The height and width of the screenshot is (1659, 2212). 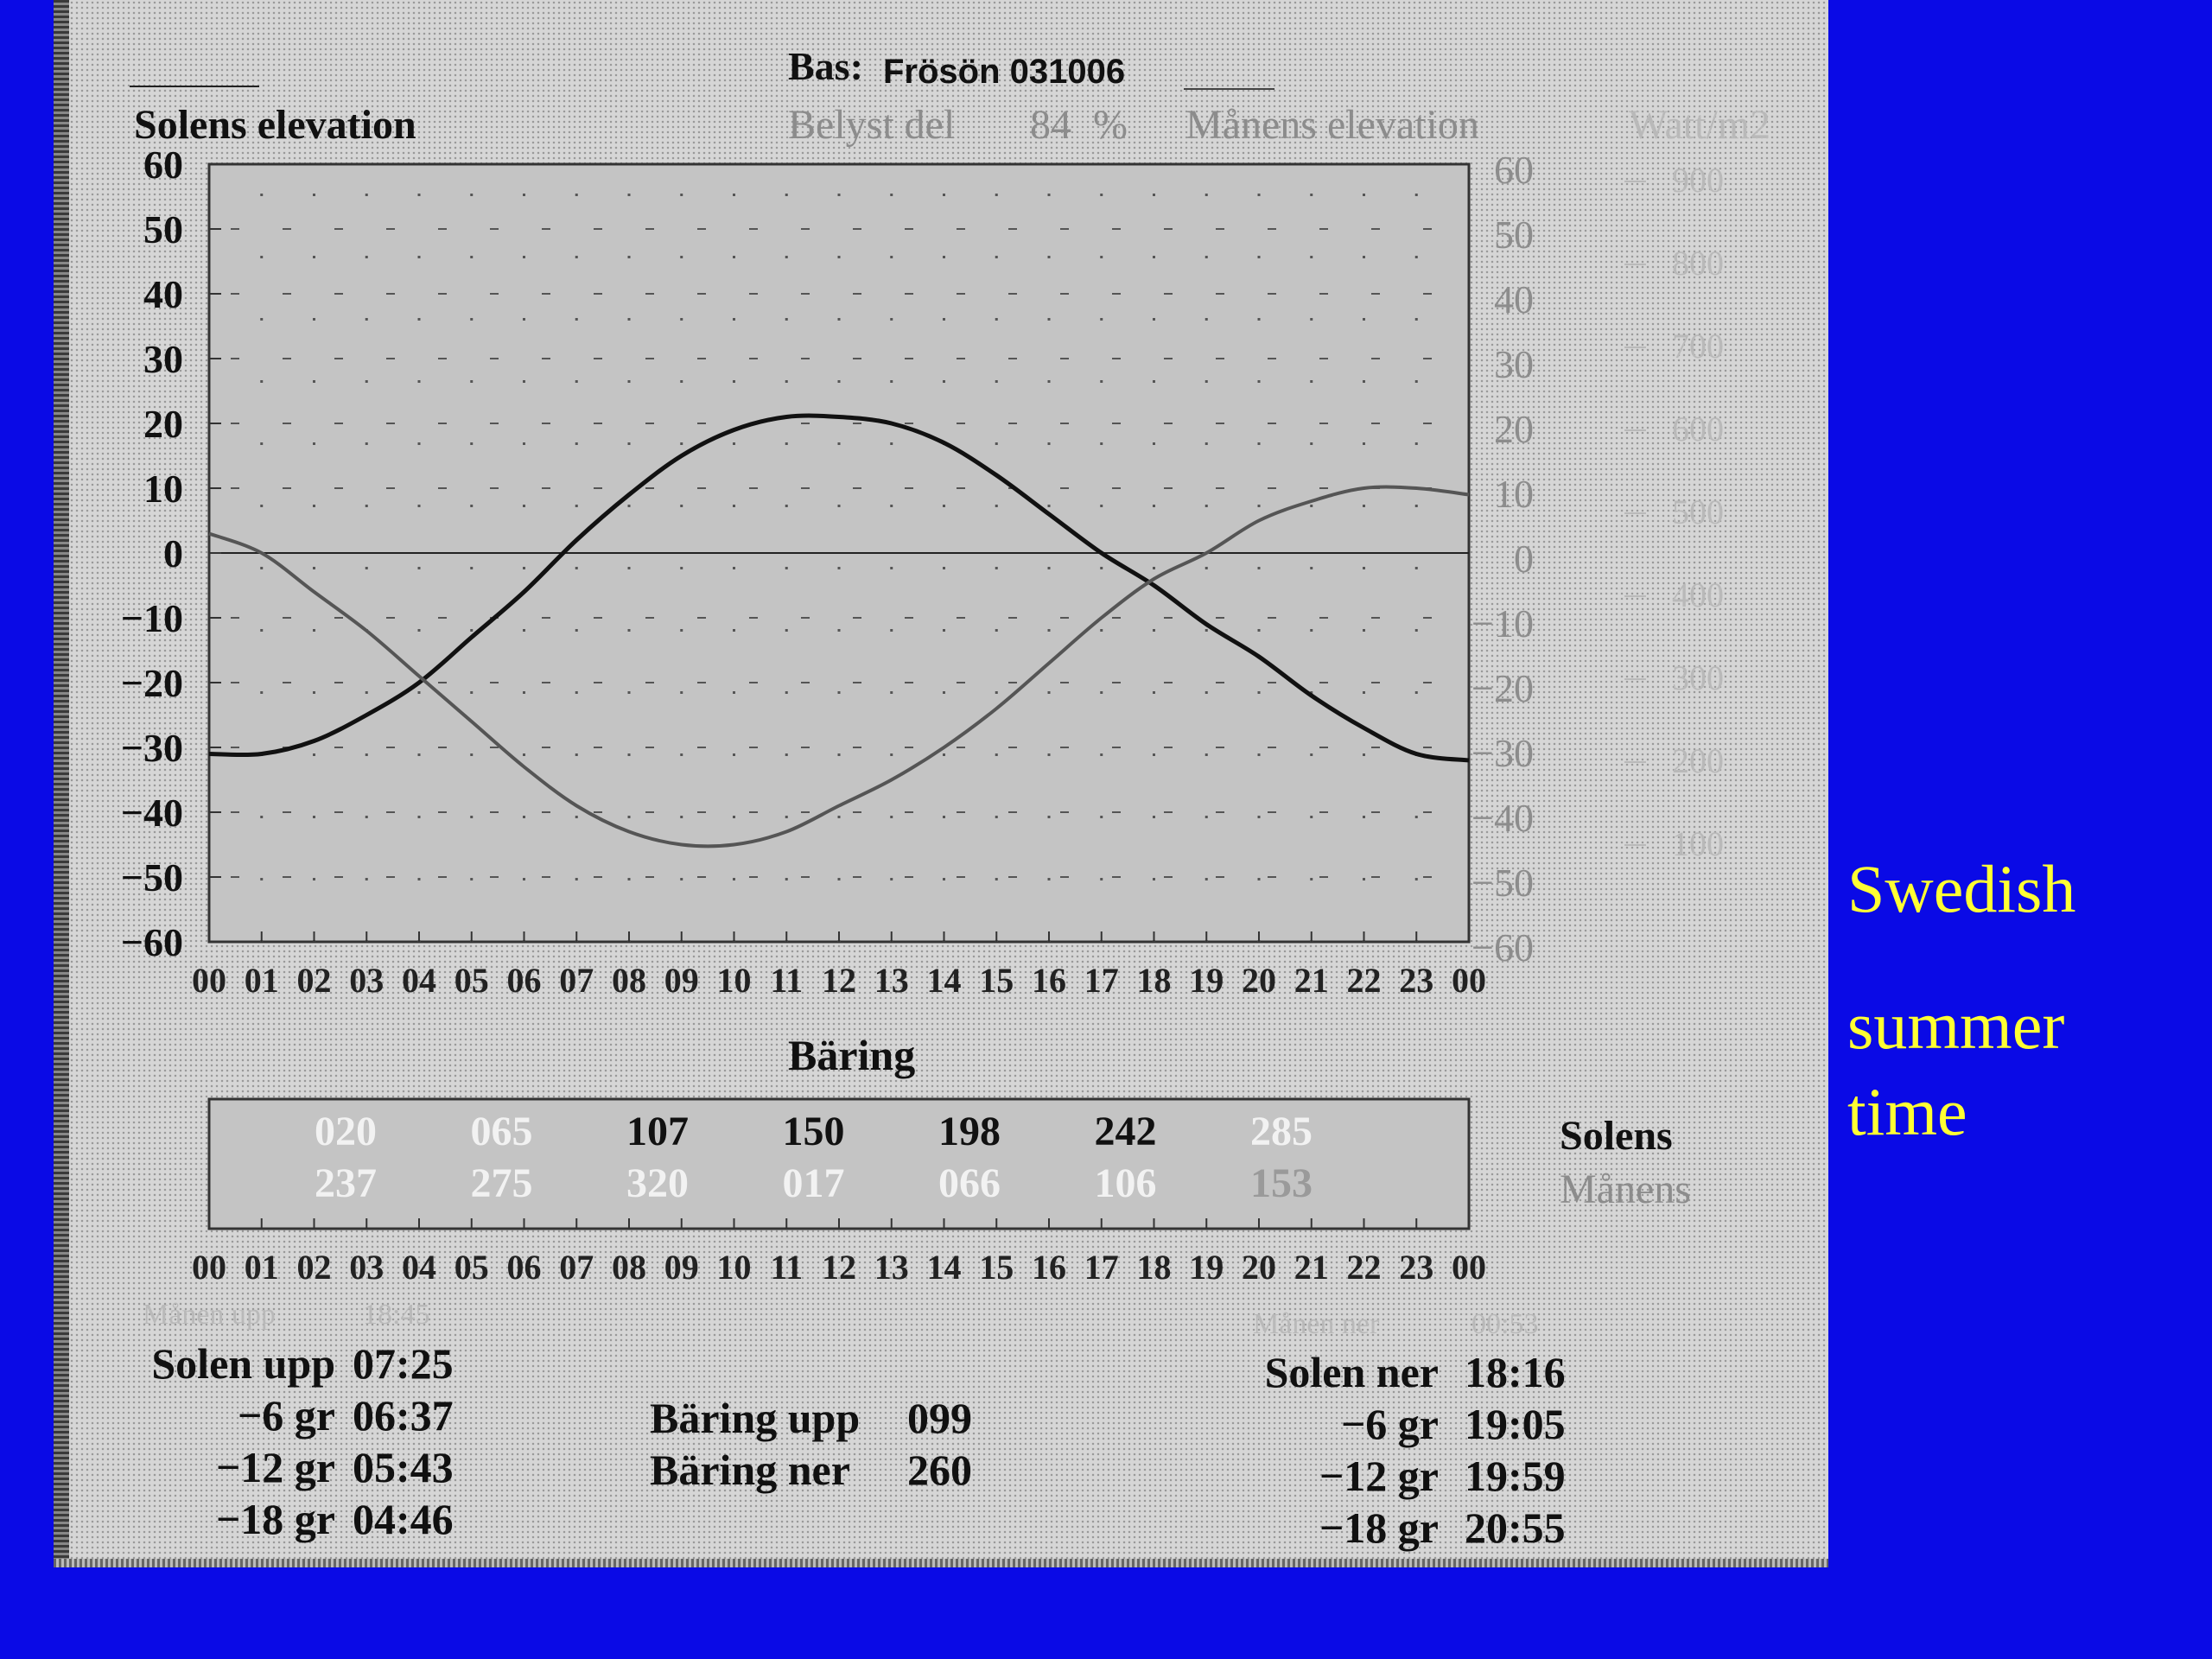 What do you see at coordinates (1364, 980) in the screenshot?
I see `x-tick-label: 22` at bounding box center [1364, 980].